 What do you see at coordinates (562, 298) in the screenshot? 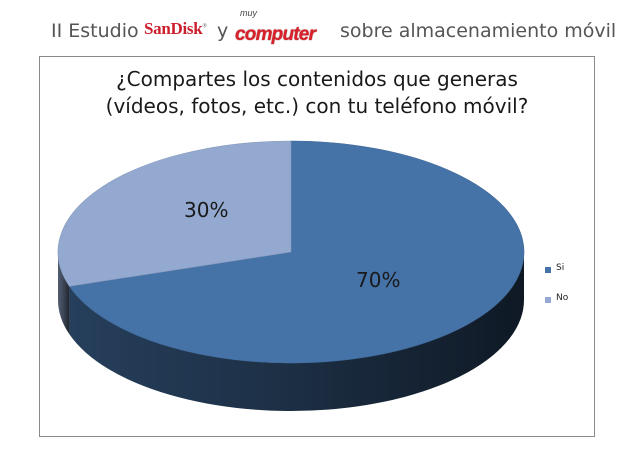
I see `legend-label-no: No` at bounding box center [562, 298].